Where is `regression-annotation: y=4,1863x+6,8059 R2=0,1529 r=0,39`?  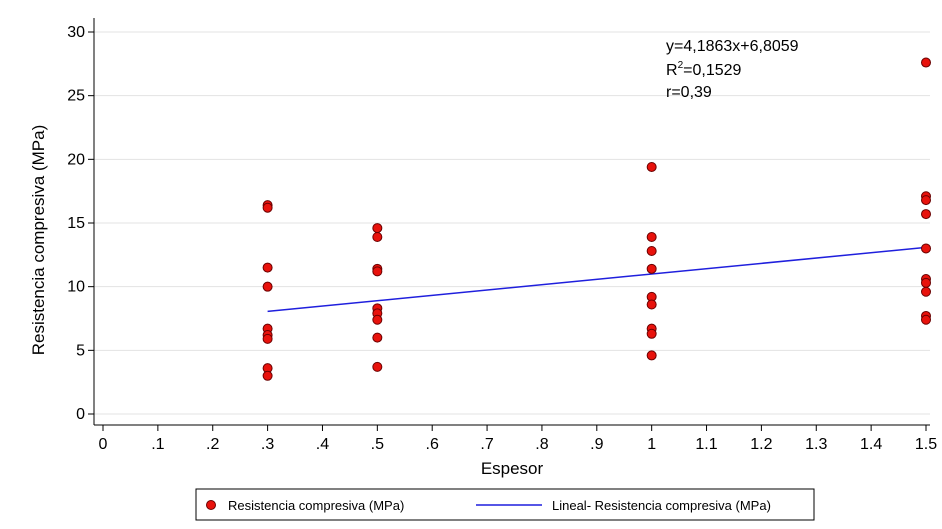
regression-annotation: y=4,1863x+6,8059 R2=0,1529 r=0,39 is located at coordinates (732, 69).